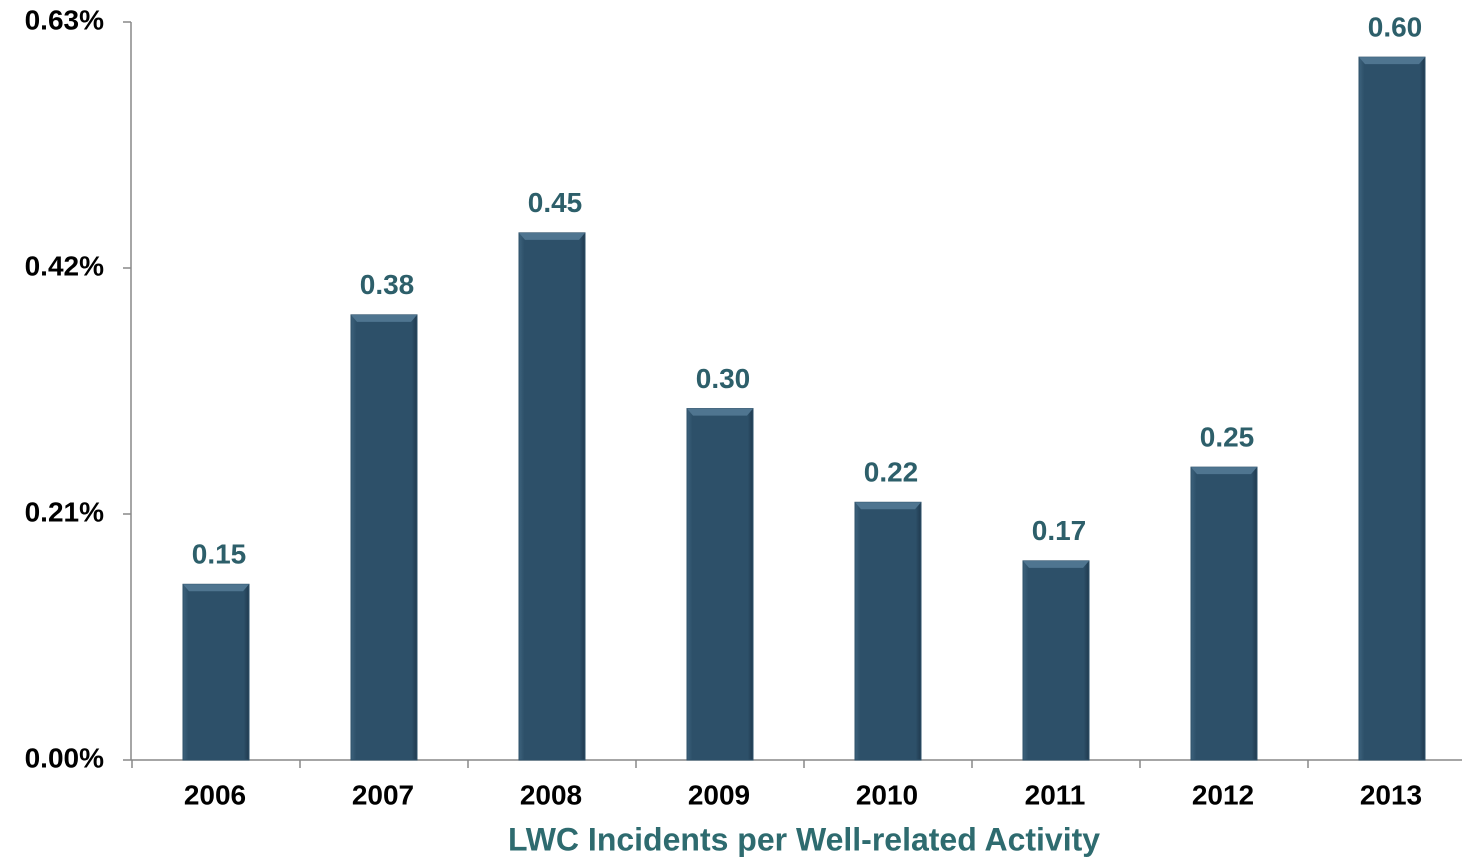 The image size is (1462, 862). Describe the element at coordinates (804, 839) in the screenshot. I see `x-axis-title: LWC Incidents per Well-related Activity` at that location.